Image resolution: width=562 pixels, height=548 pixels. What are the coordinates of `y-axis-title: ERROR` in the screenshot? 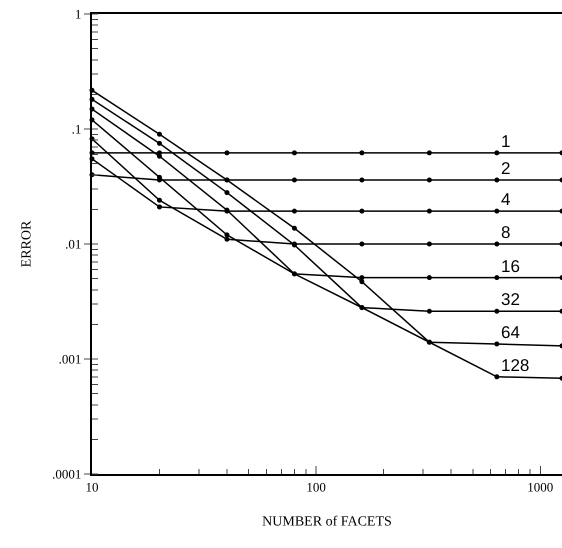 It's located at (26, 244).